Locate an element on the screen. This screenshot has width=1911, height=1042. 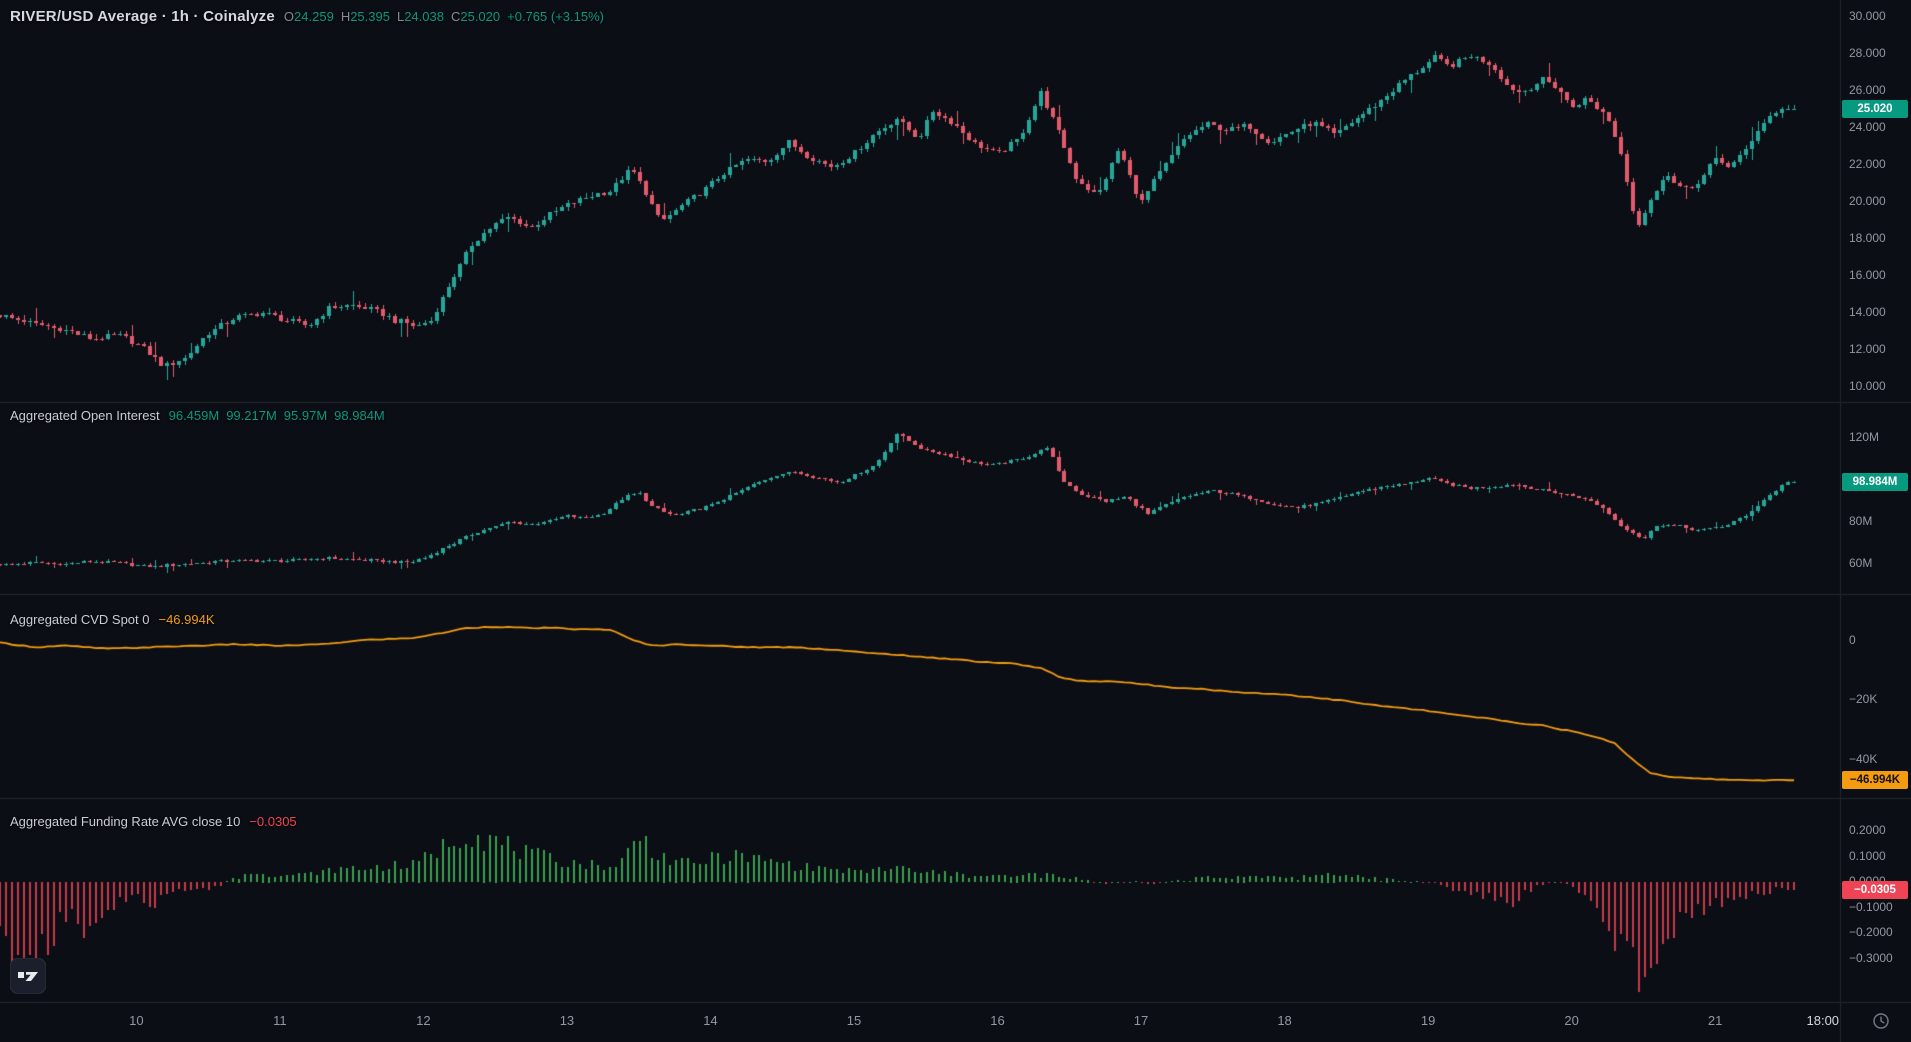
time-axis-tick: 18:00 is located at coordinates (1823, 1020).